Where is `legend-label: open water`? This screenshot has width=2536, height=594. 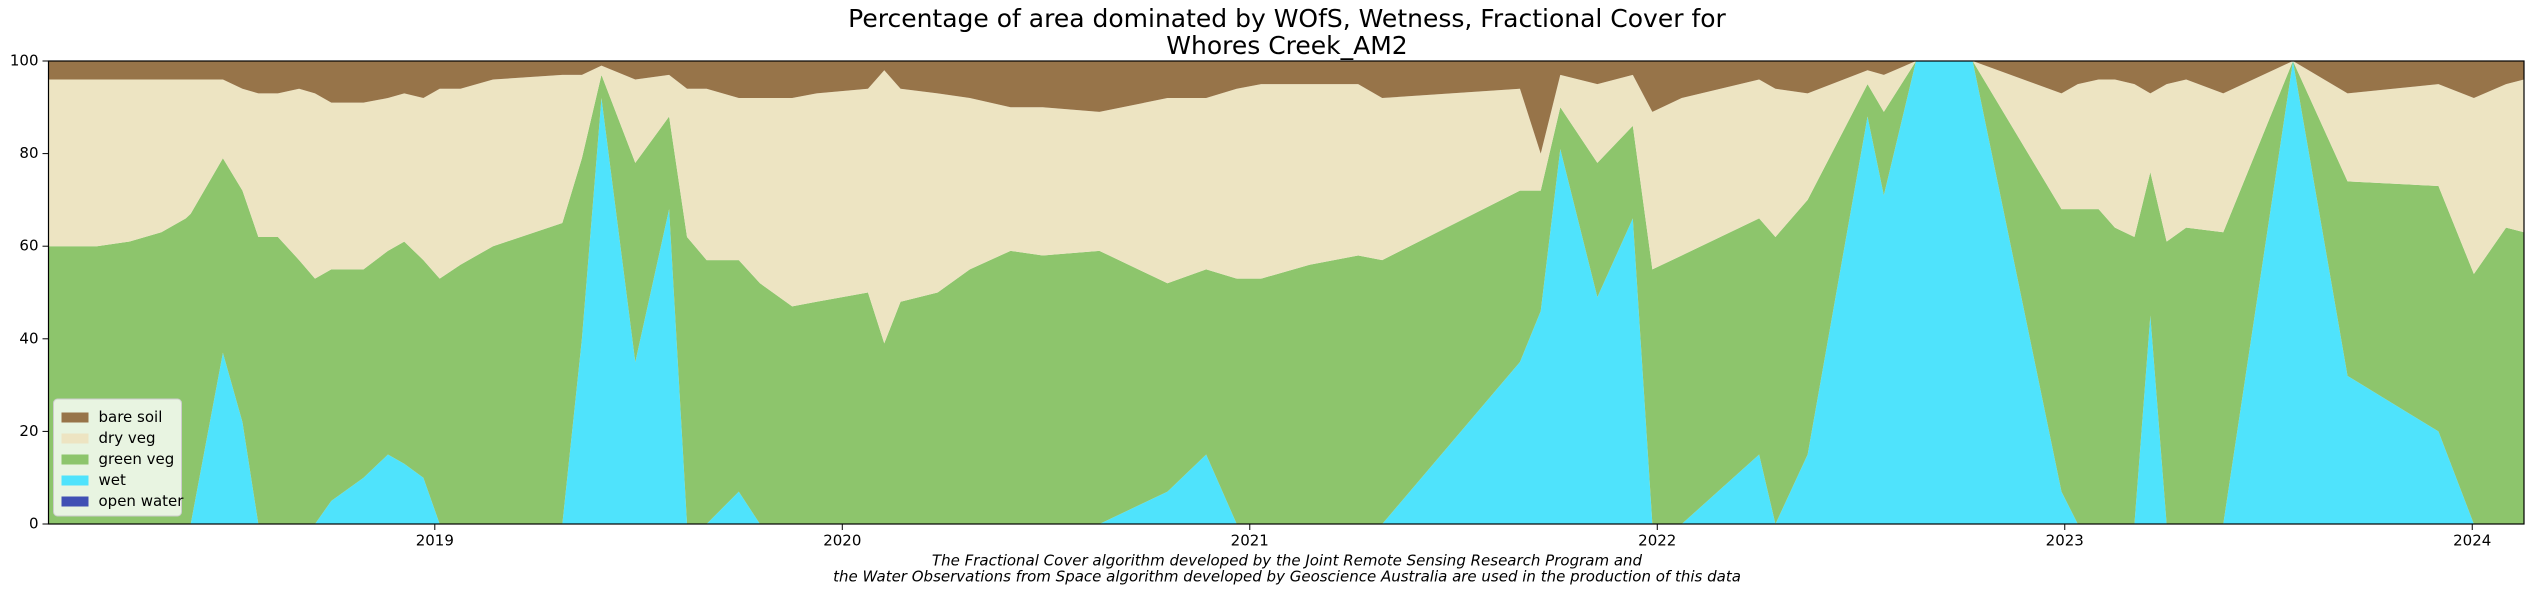
legend-label: open water is located at coordinates (142, 501).